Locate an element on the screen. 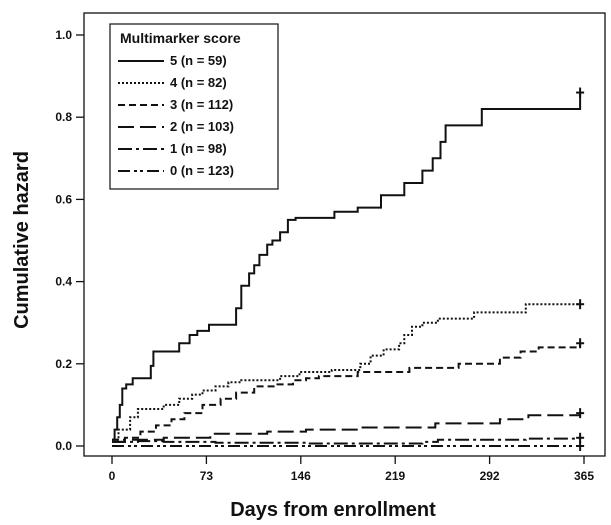 The image size is (611, 525). legend-label: 1 (n = 98) is located at coordinates (198, 148).